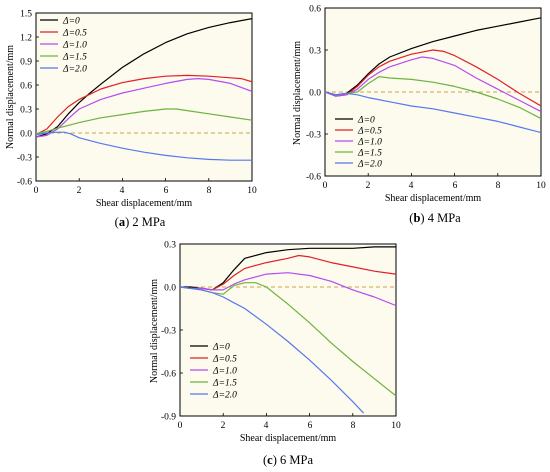  What do you see at coordinates (455, 186) in the screenshot?
I see `panel-b-x-tick-label: 6` at bounding box center [455, 186].